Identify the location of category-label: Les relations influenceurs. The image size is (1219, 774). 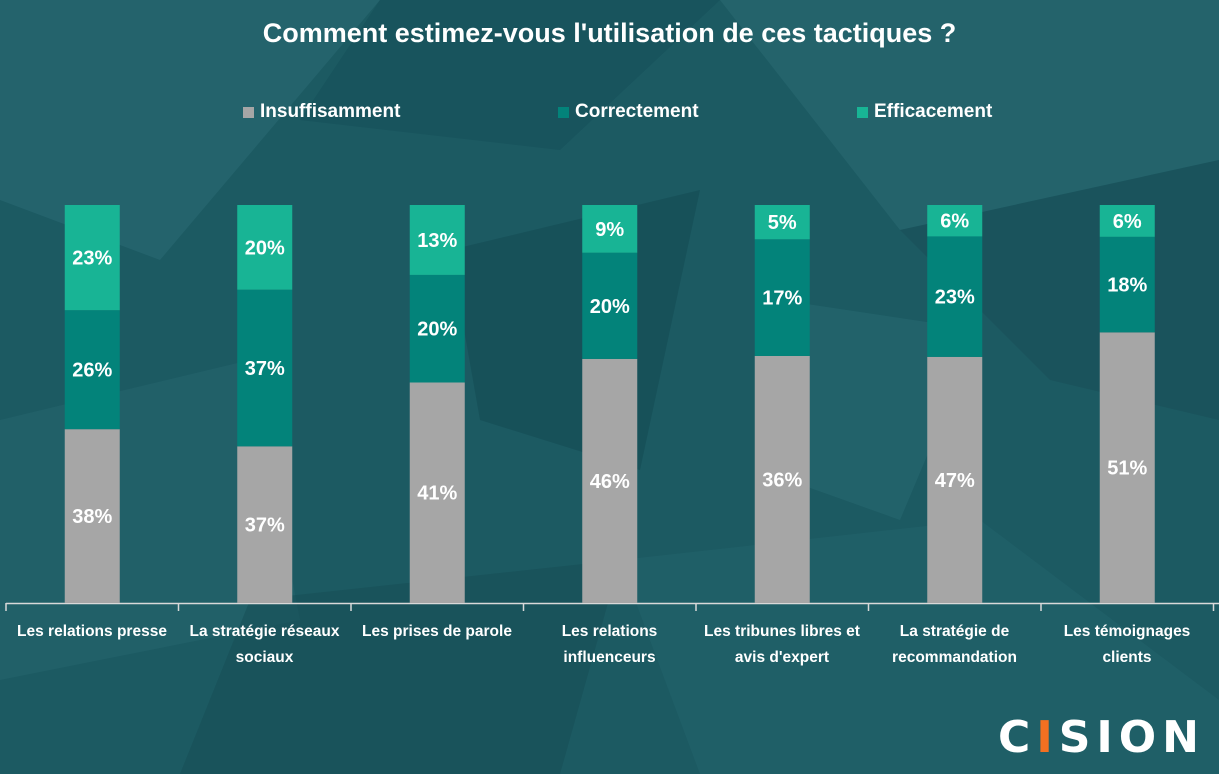
(609, 644).